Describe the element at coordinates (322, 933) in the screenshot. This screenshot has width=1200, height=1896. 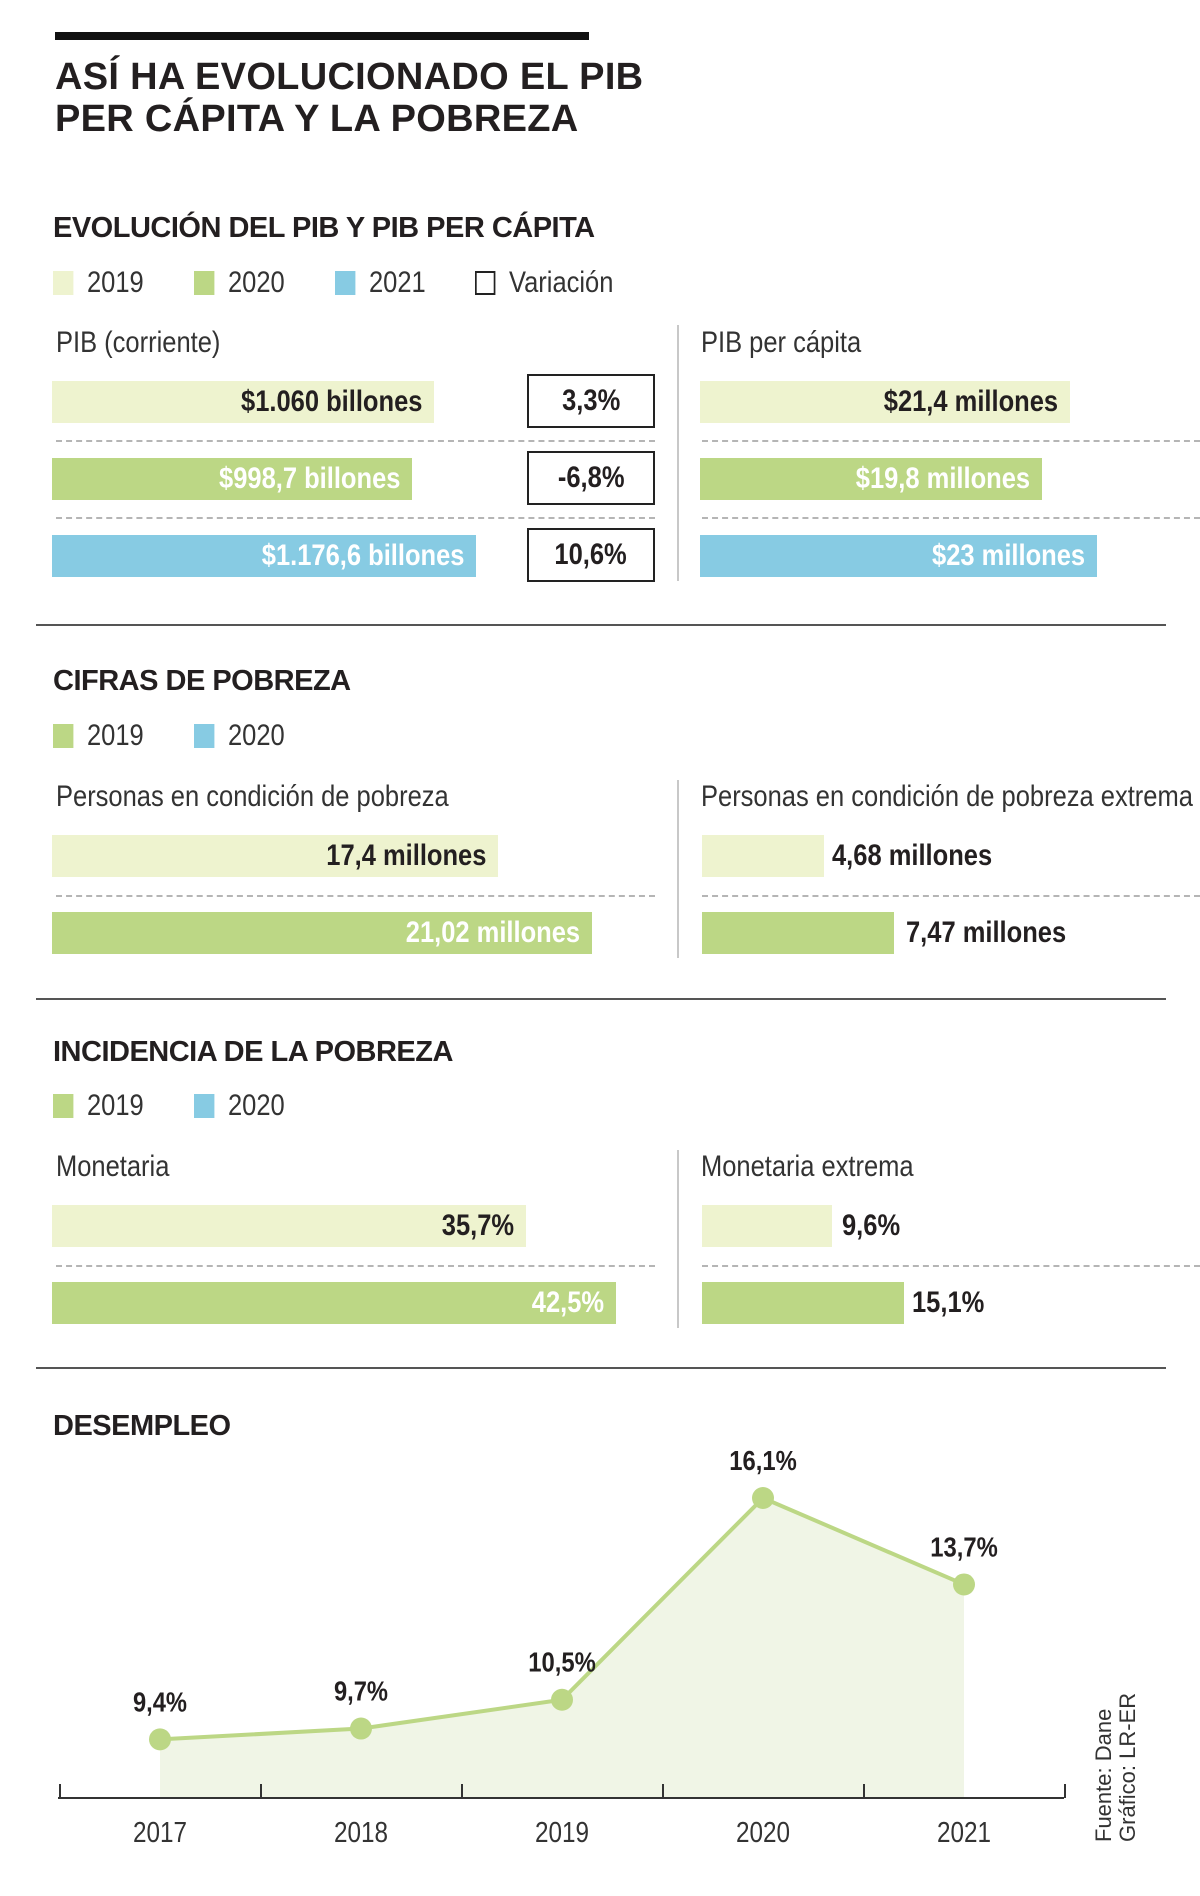
I see `pobreza-bar: 21,02 millones` at that location.